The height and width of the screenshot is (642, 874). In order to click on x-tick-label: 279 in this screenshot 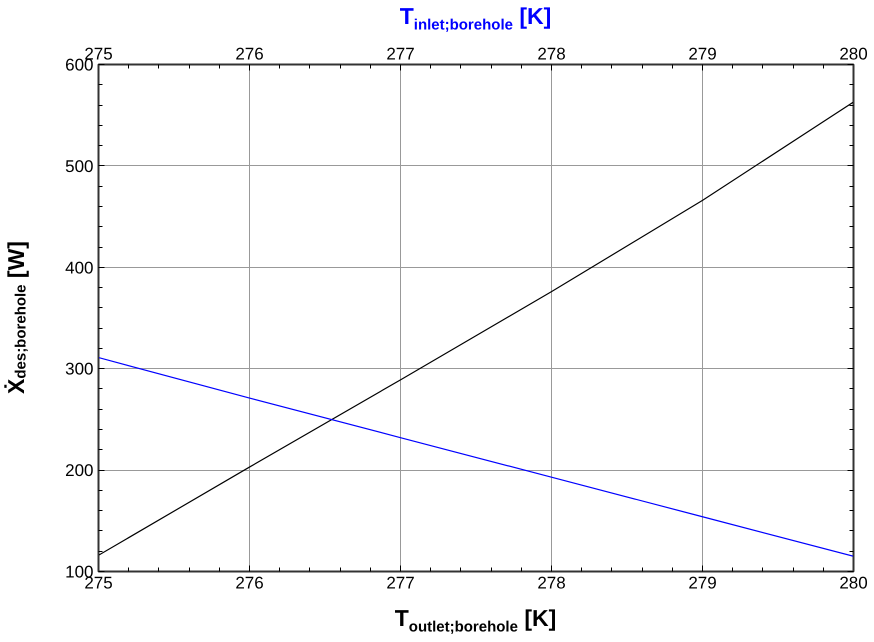, I will do `click(702, 54)`.